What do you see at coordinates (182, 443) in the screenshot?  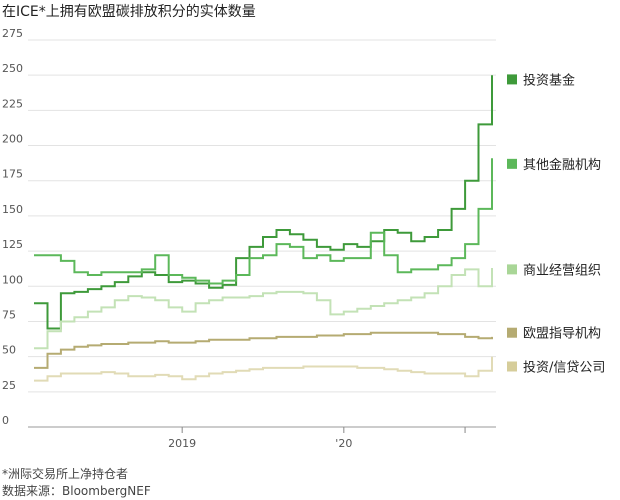 I see `x-tick-label: 2019` at bounding box center [182, 443].